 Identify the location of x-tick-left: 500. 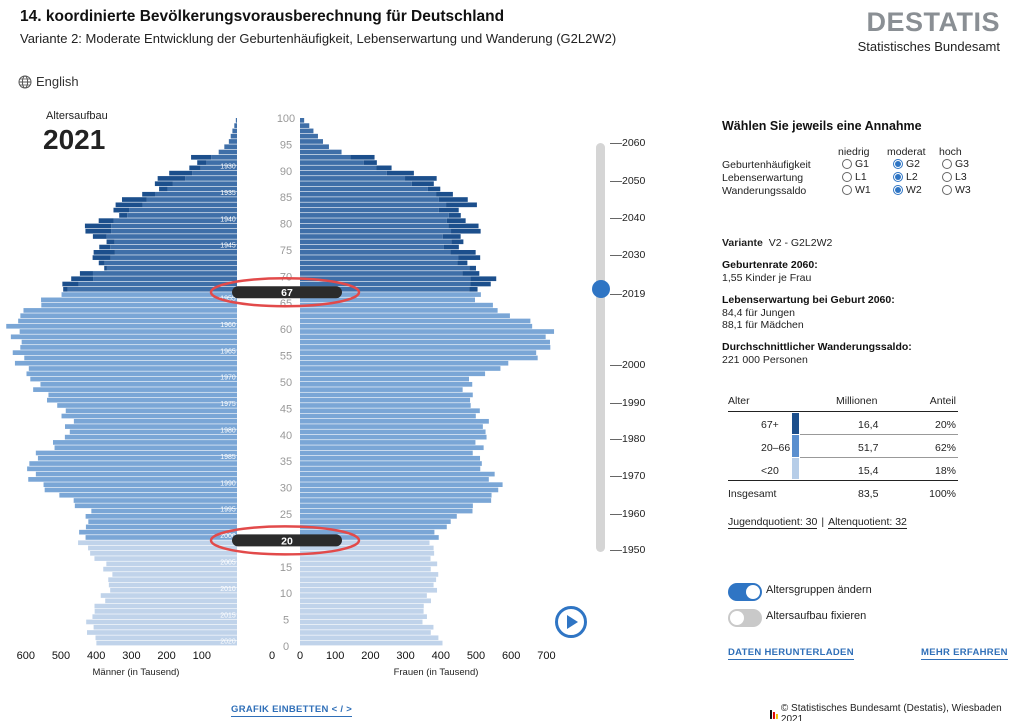
(61, 656).